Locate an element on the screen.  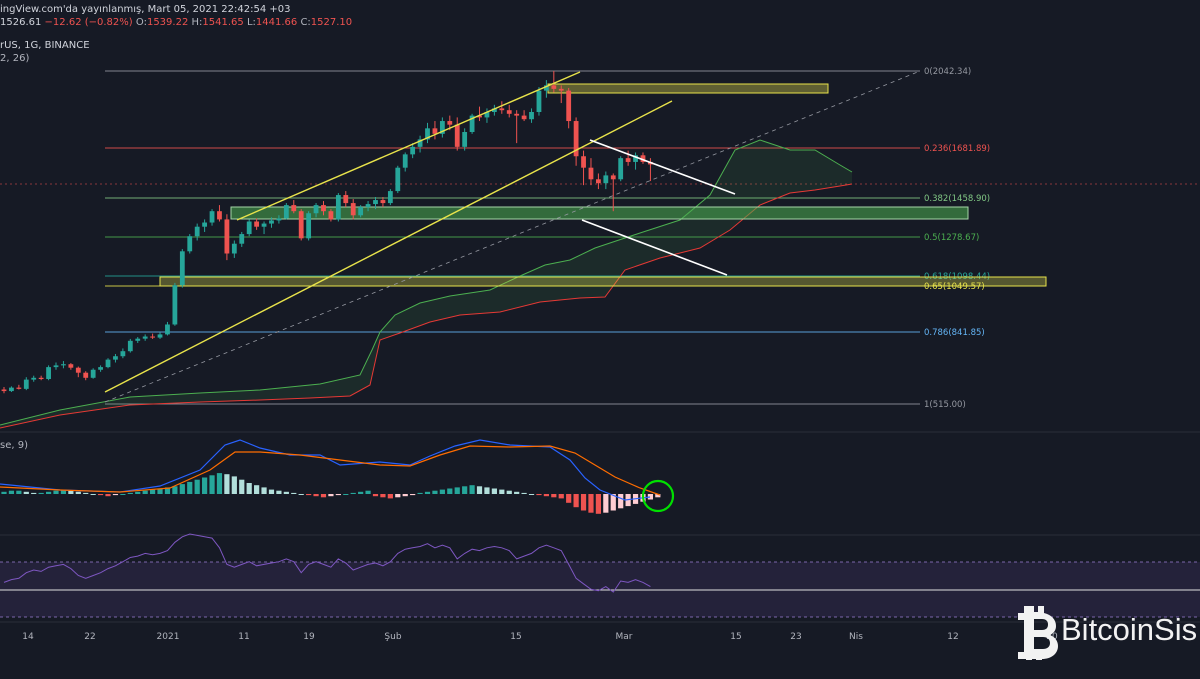
ohlc-high-key: H: is located at coordinates (197, 22).